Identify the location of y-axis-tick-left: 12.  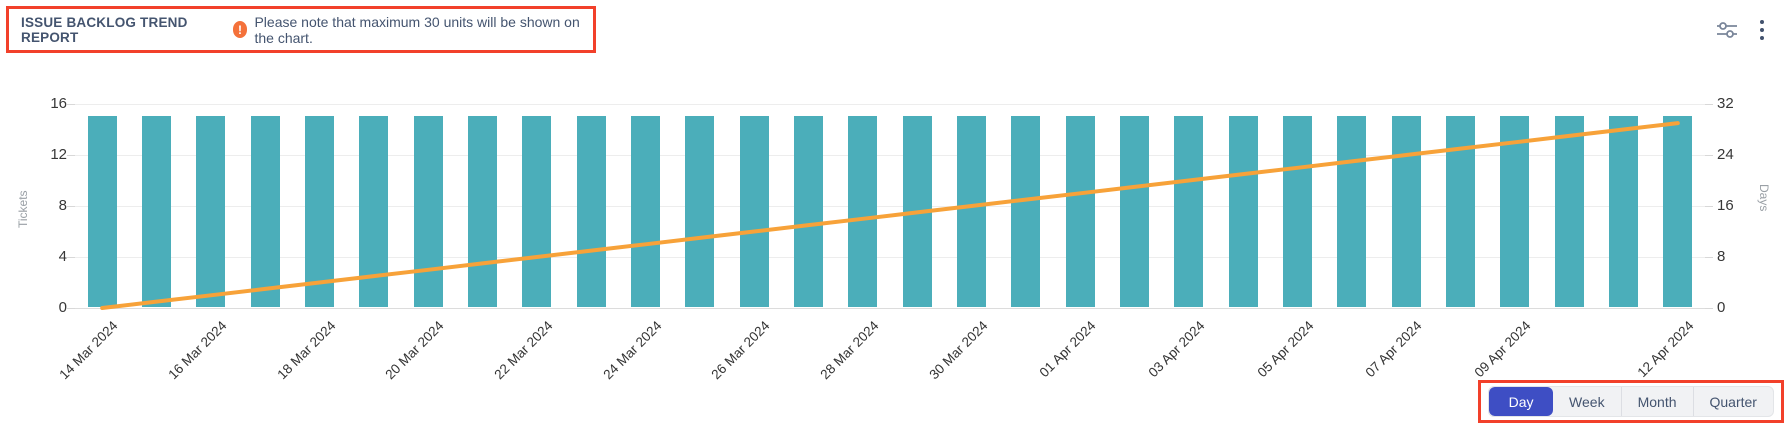
(58, 154).